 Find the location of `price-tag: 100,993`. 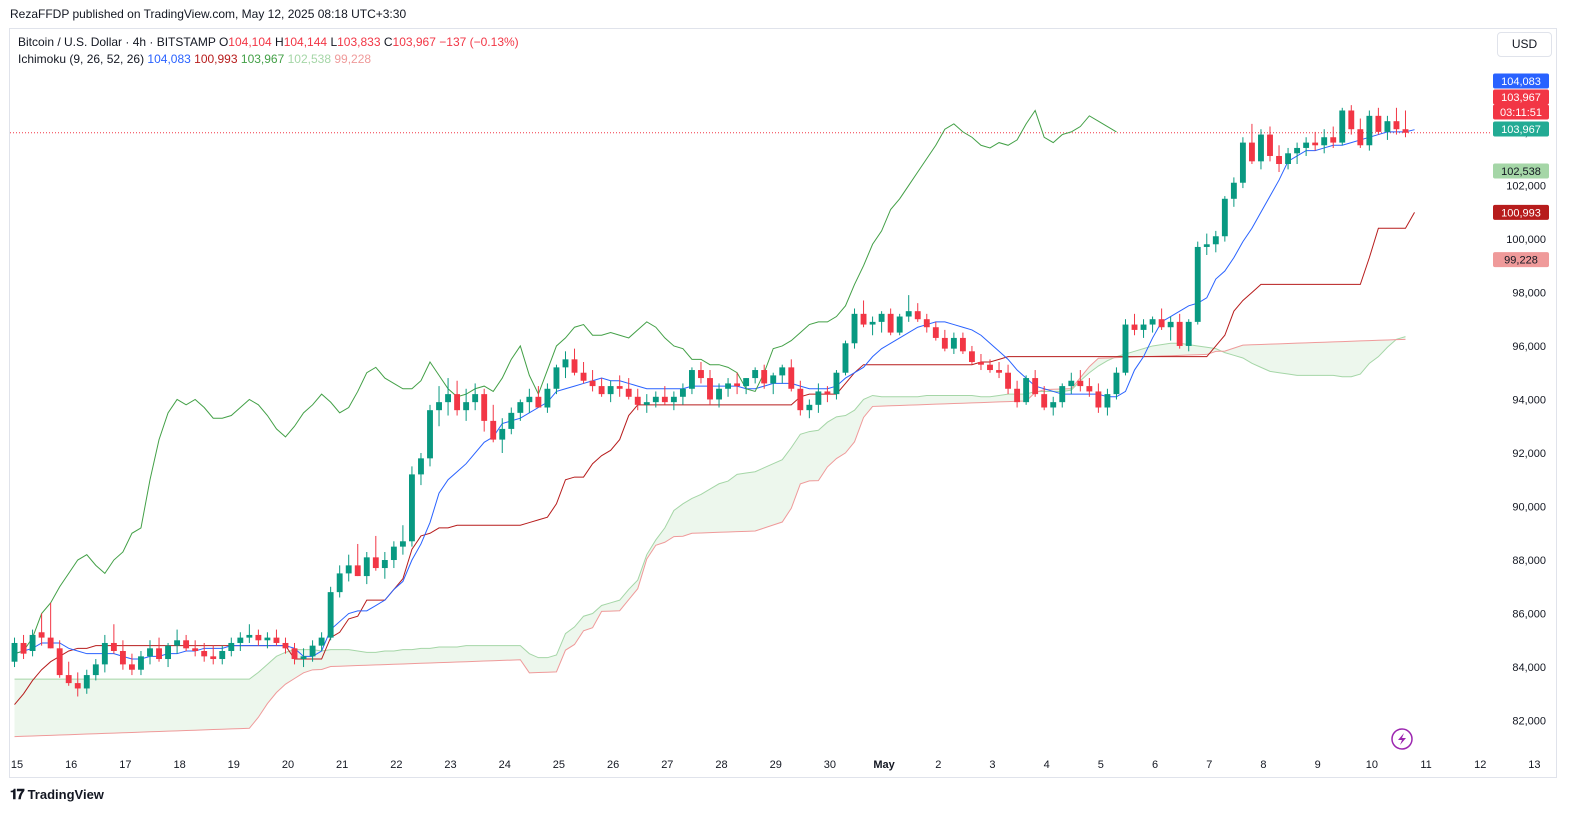

price-tag: 100,993 is located at coordinates (1521, 212).